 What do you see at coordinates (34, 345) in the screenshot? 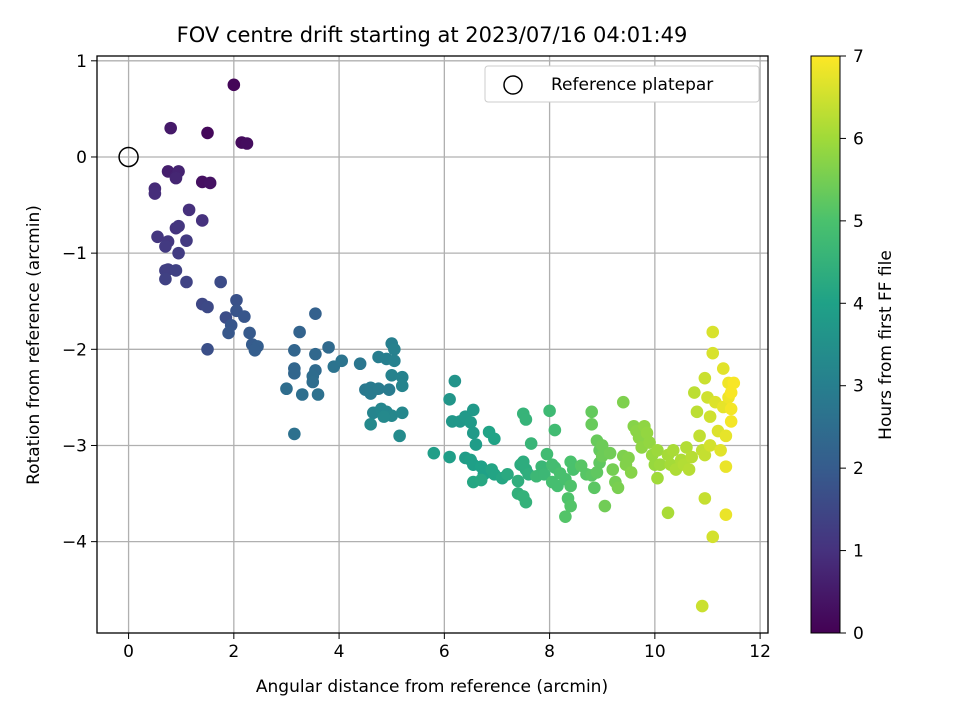
I see `y-axis-label: Rotation from reference (arcmin)` at bounding box center [34, 345].